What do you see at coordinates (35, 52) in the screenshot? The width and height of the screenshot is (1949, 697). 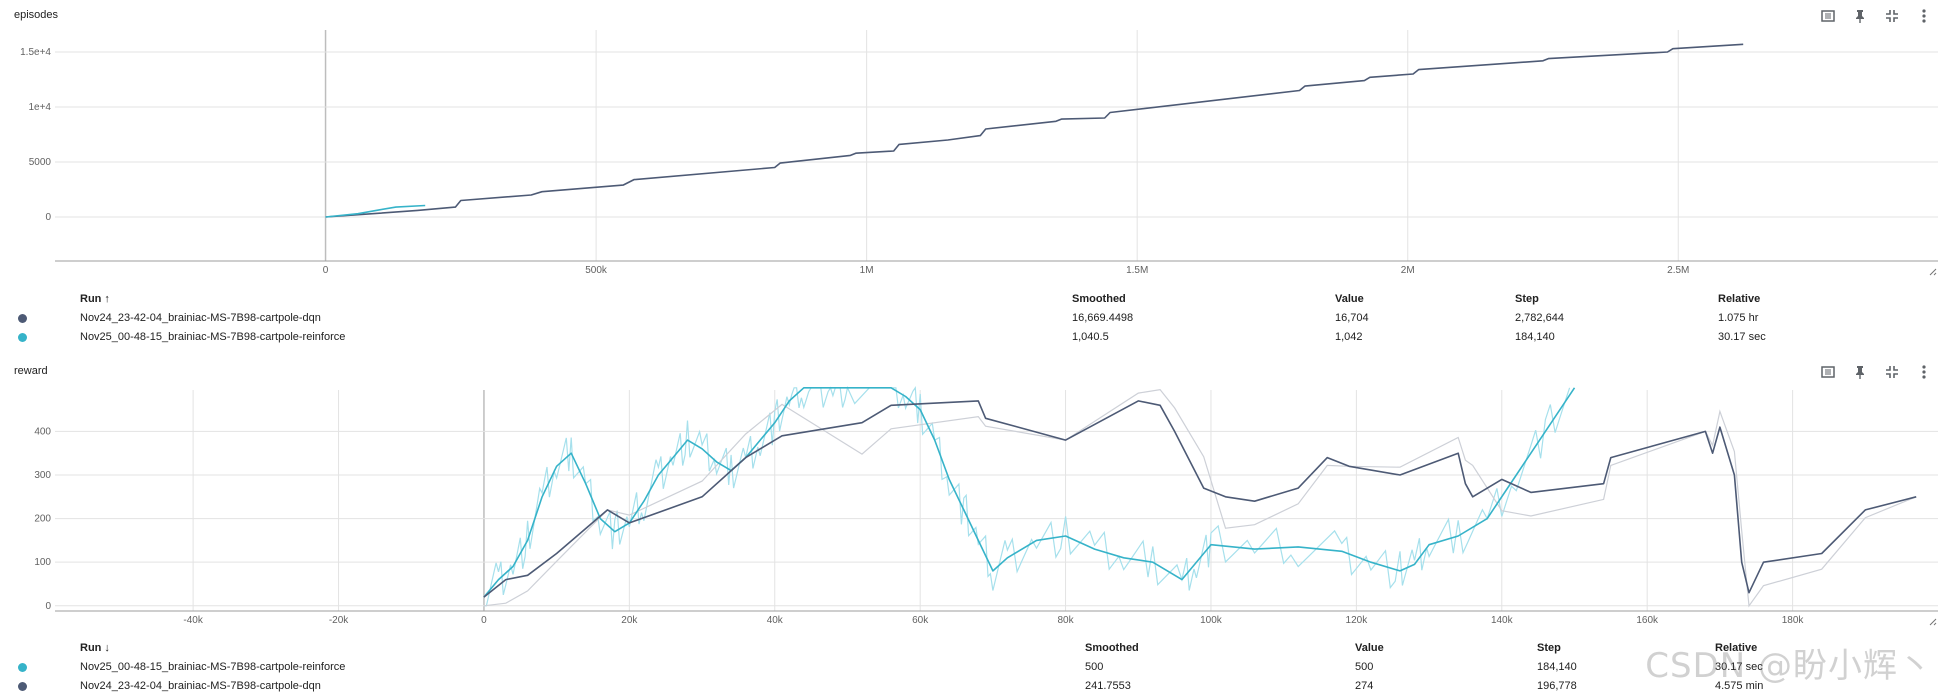 I see `y-tick-label: 1.5e+4` at bounding box center [35, 52].